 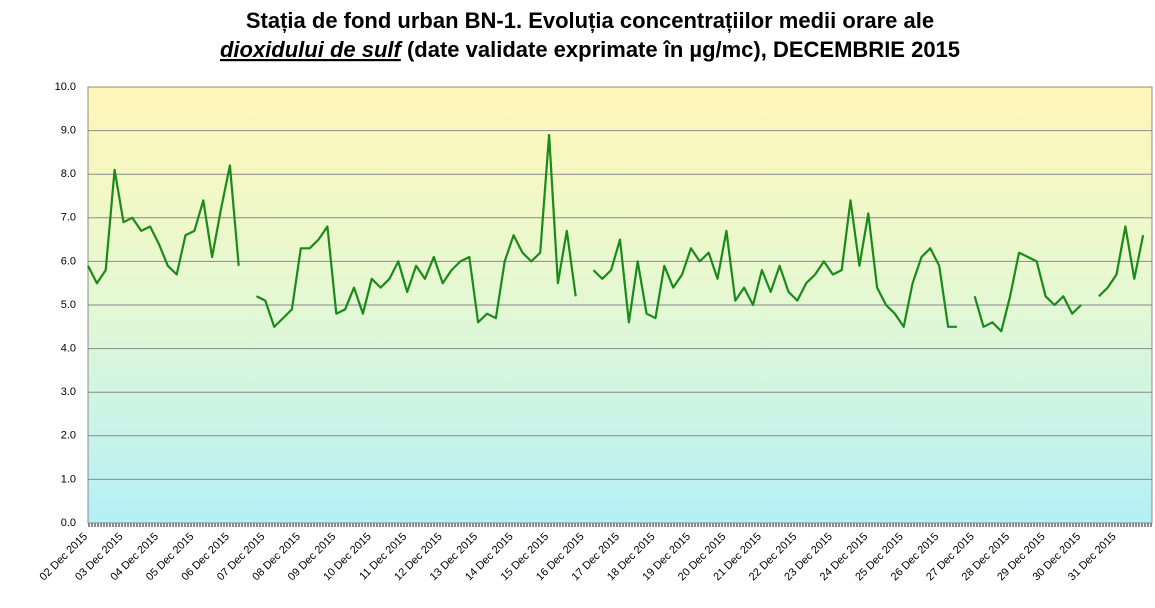 What do you see at coordinates (68, 261) in the screenshot?
I see `y-tick-label: 6.0` at bounding box center [68, 261].